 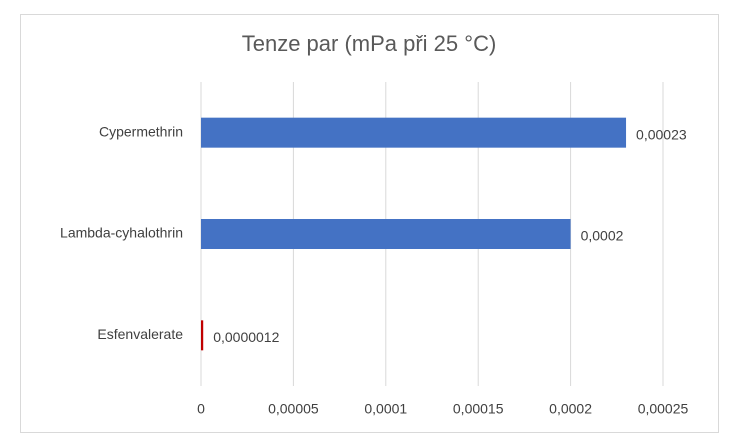 What do you see at coordinates (201, 409) in the screenshot?
I see `x-tick-label: 0` at bounding box center [201, 409].